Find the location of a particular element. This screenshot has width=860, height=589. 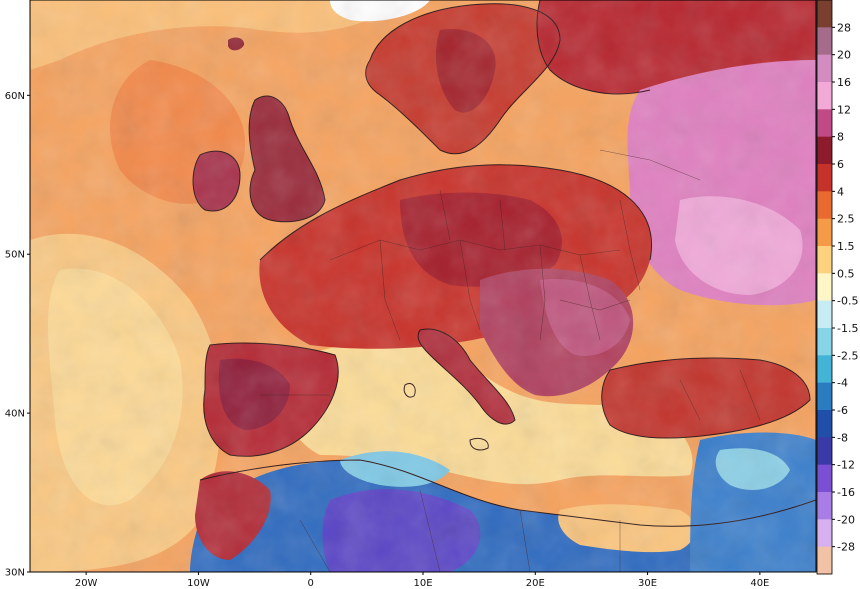

colorbar-label: 16 is located at coordinates (844, 82).